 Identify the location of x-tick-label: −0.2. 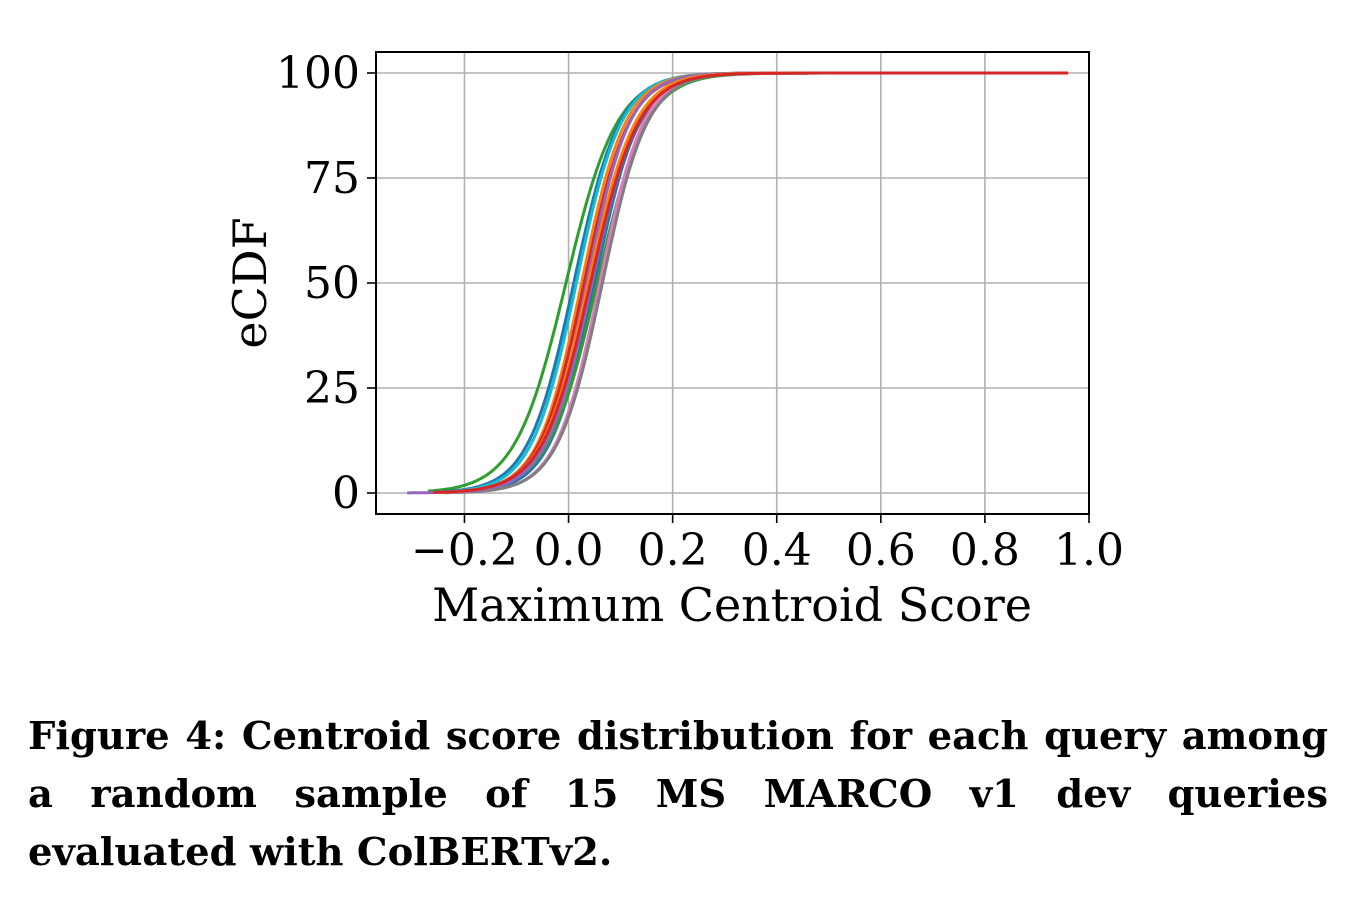
(464, 550).